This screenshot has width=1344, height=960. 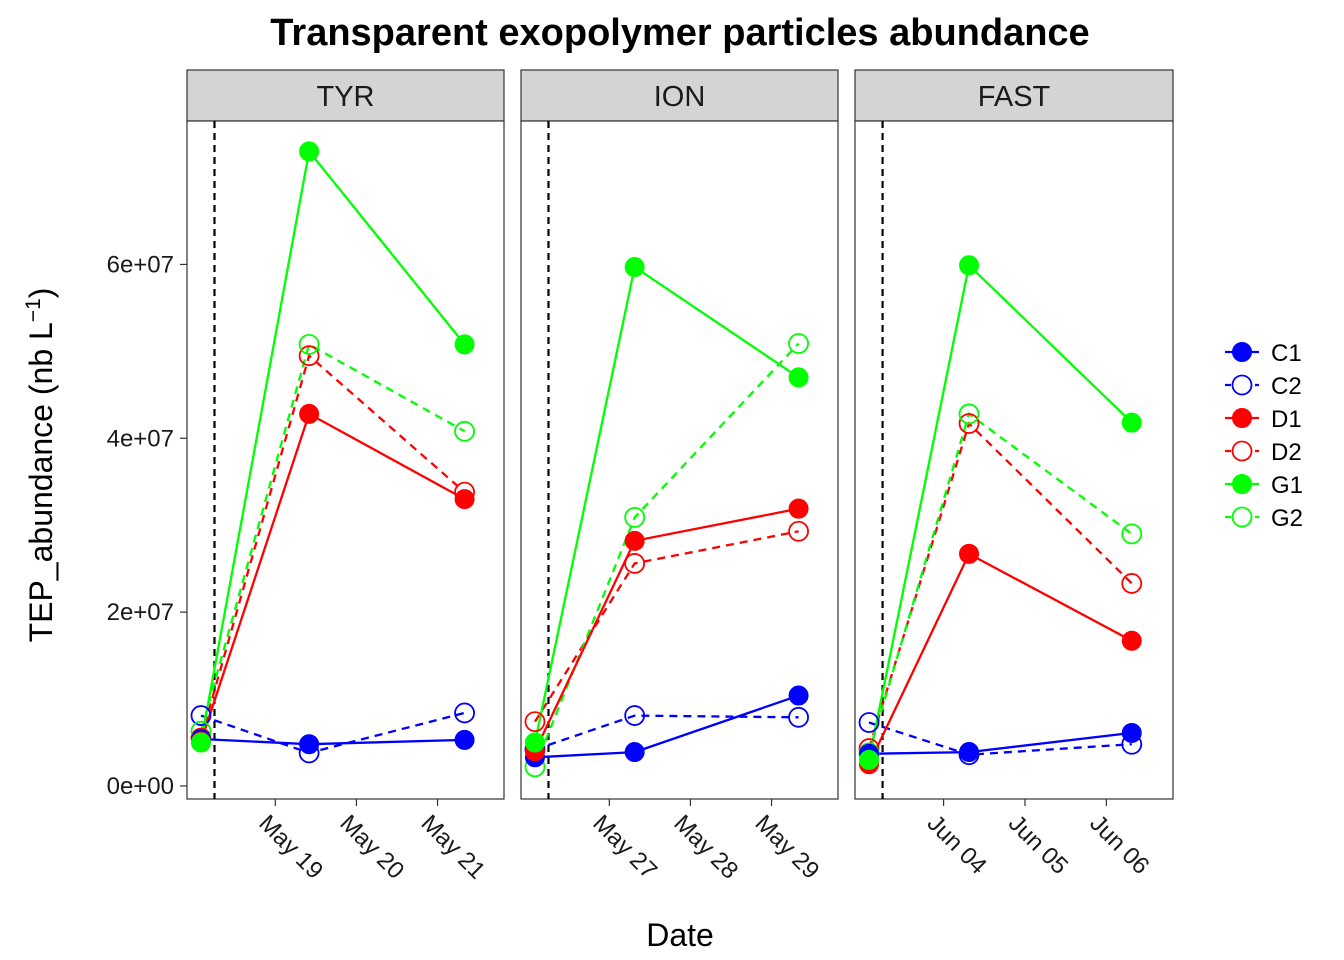 I want to click on facet-strip-label: ION, so click(x=680, y=97).